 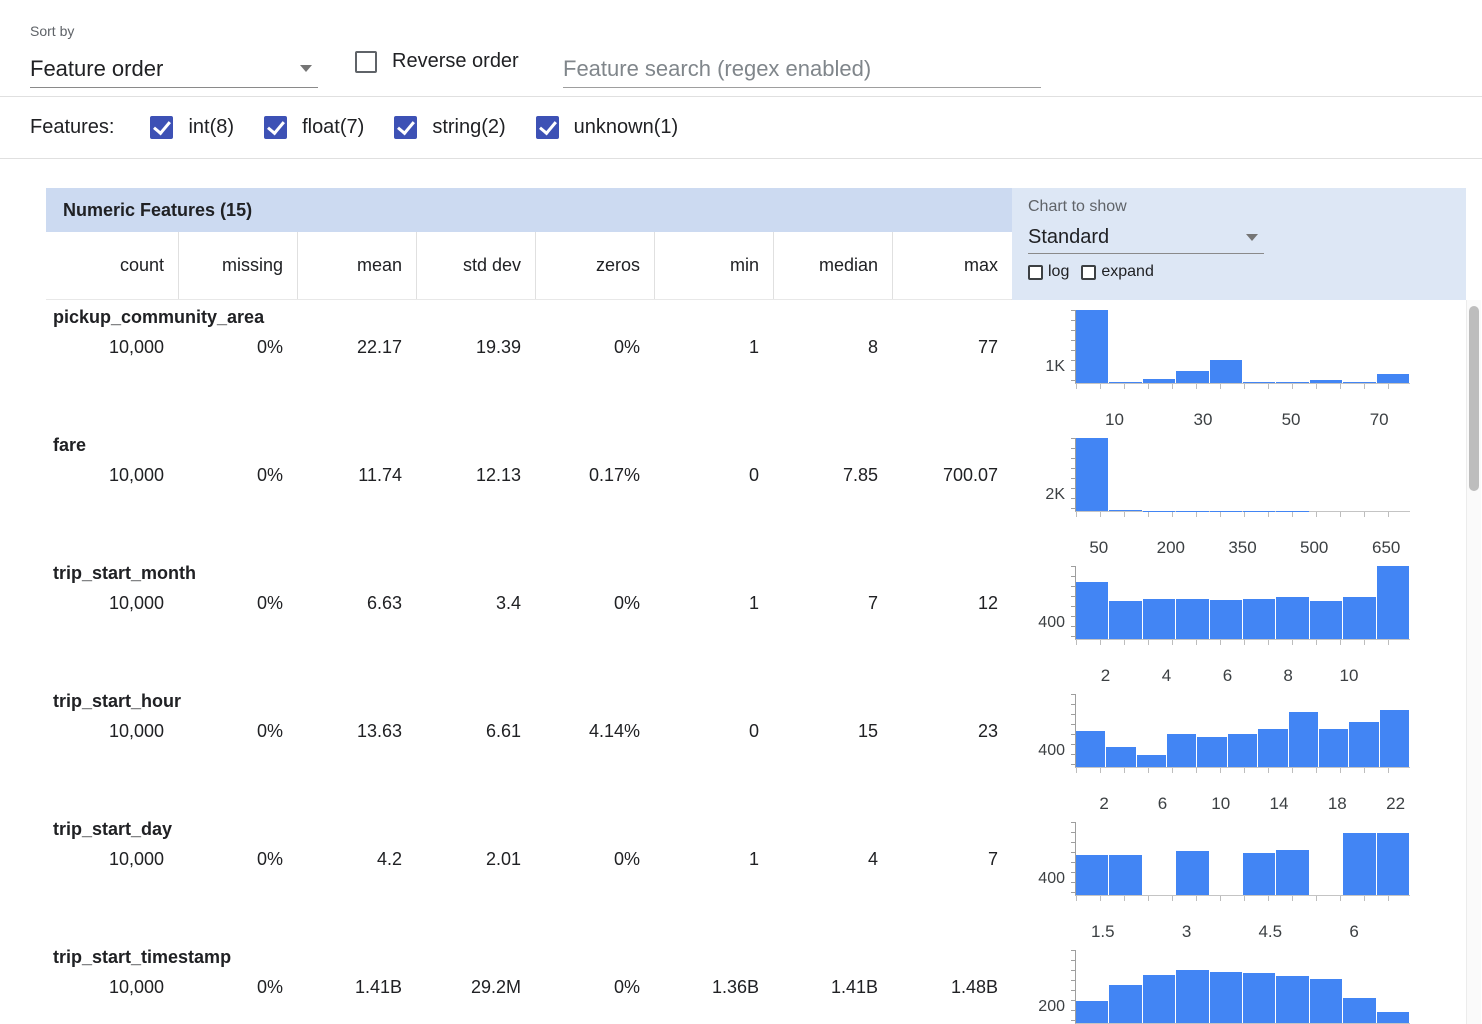 What do you see at coordinates (1242, 804) in the screenshot?
I see `hist-x-axis-labels: 2 6 10 14 18 22` at bounding box center [1242, 804].